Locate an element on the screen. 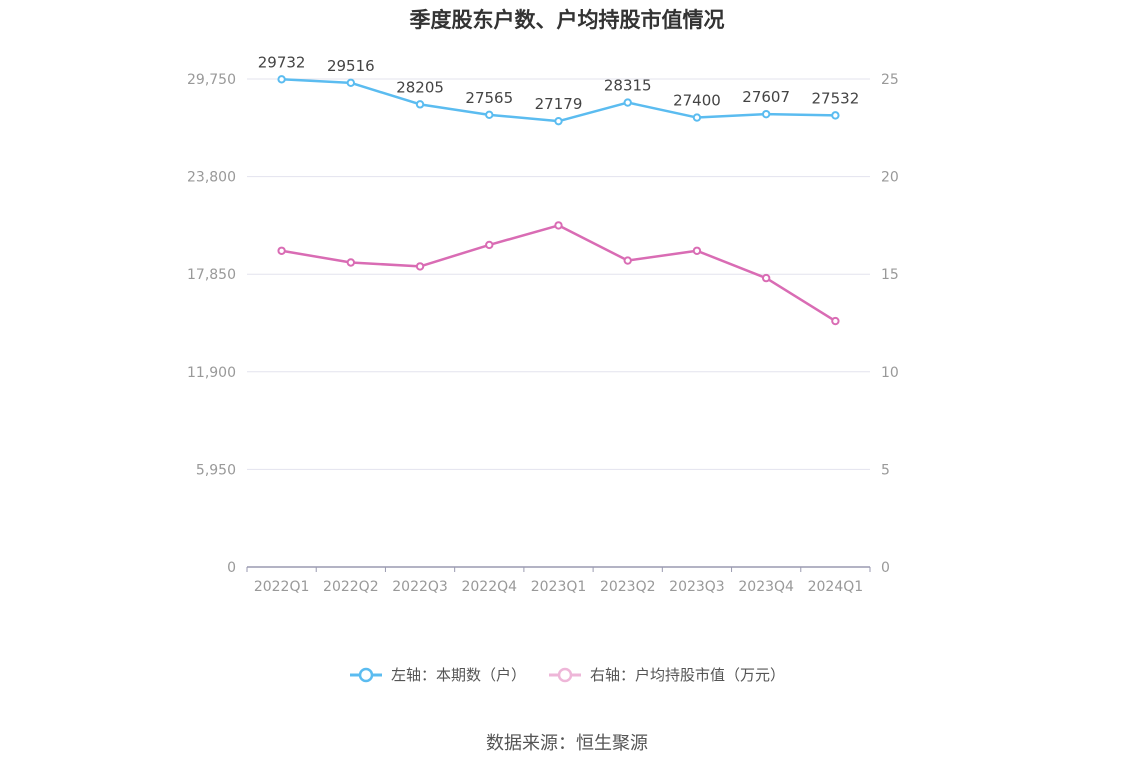  x-tick-label: 2023Q1 is located at coordinates (559, 587).